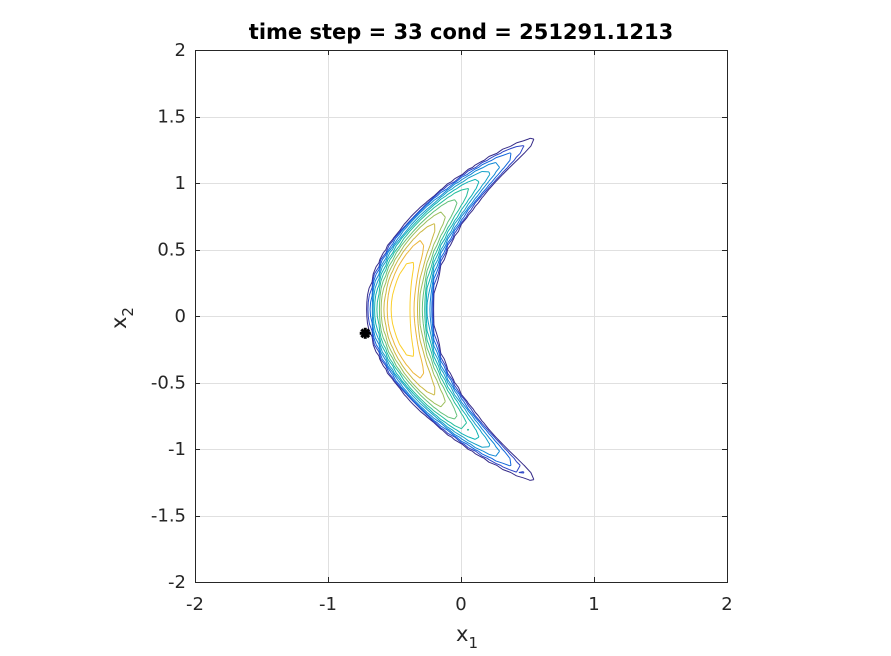 Image resolution: width=891 pixels, height=656 pixels. What do you see at coordinates (171, 117) in the screenshot?
I see `y-tick-label: 1.5` at bounding box center [171, 117].